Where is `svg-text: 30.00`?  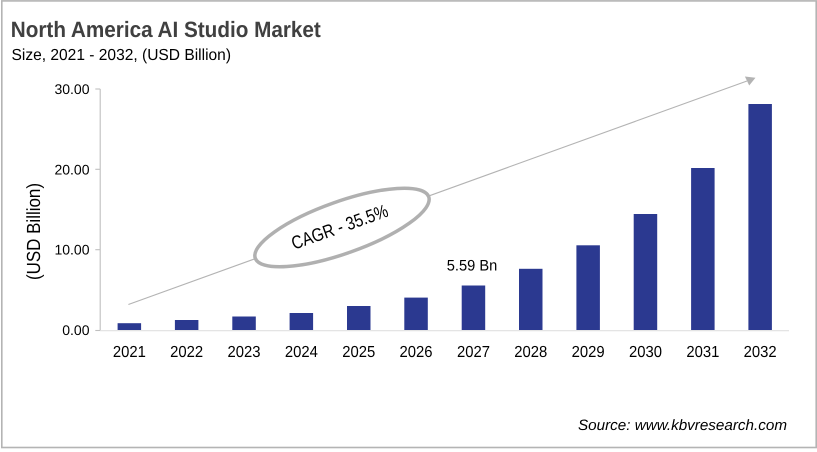
svg-text: 30.00 is located at coordinates (71, 89).